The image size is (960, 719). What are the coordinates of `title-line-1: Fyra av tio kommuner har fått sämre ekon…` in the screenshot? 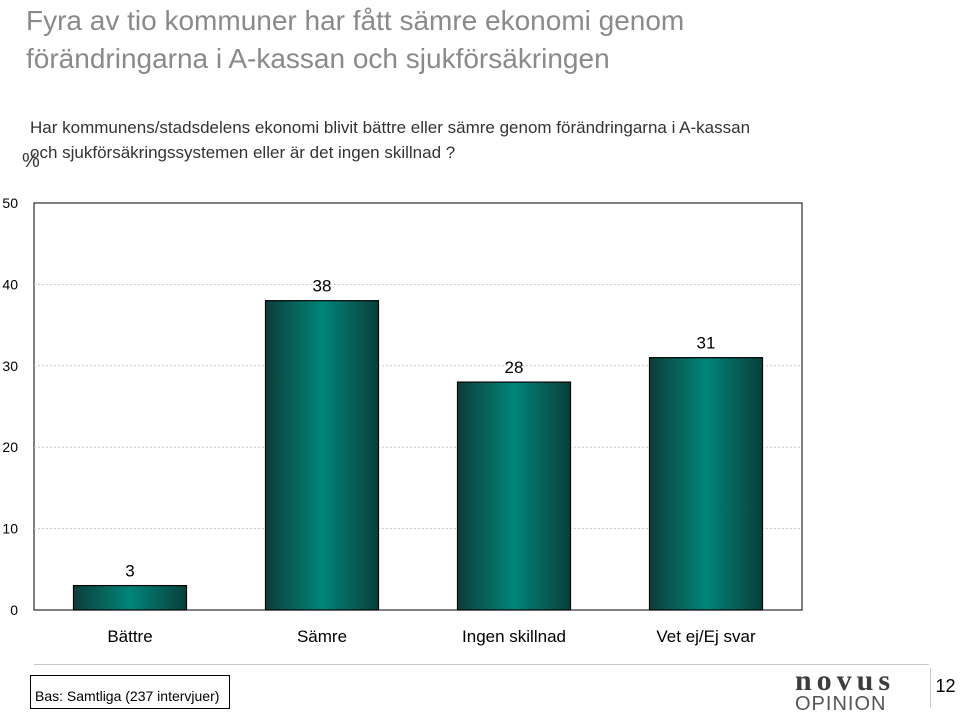 It's located at (355, 20).